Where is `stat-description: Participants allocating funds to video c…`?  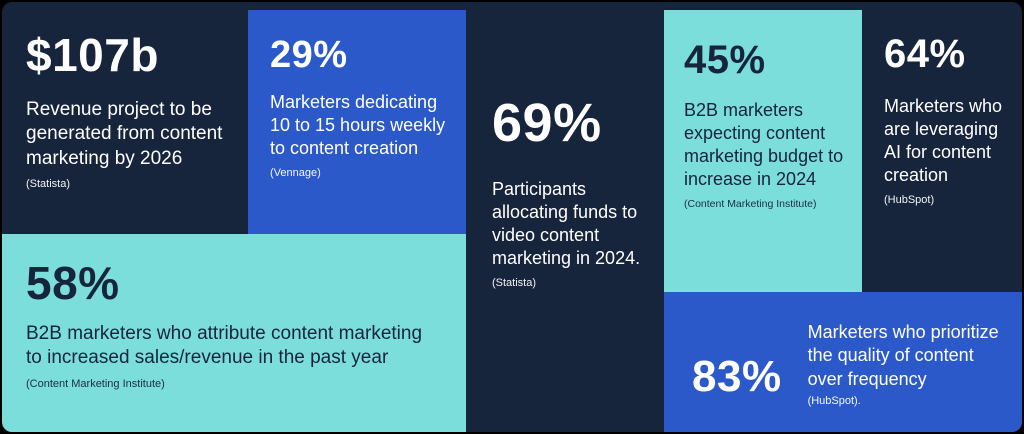
stat-description: Participants allocating funds to video c… is located at coordinates (566, 224).